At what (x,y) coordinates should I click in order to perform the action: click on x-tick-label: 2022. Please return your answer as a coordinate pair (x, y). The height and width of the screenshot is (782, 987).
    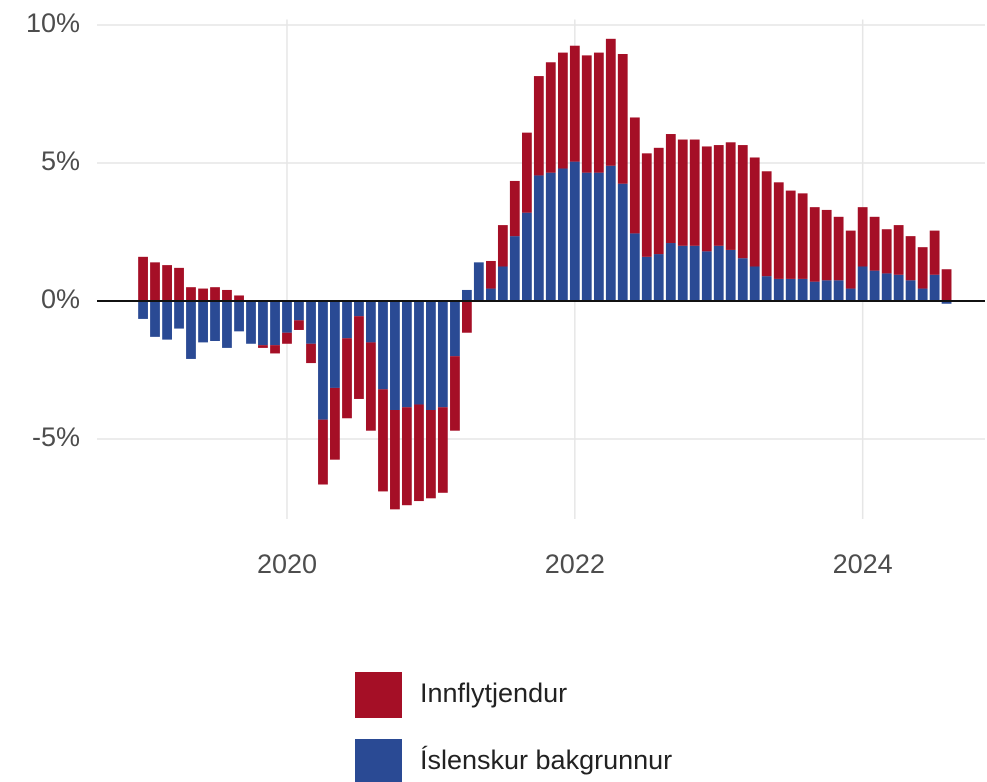
    Looking at the image, I should click on (575, 564).